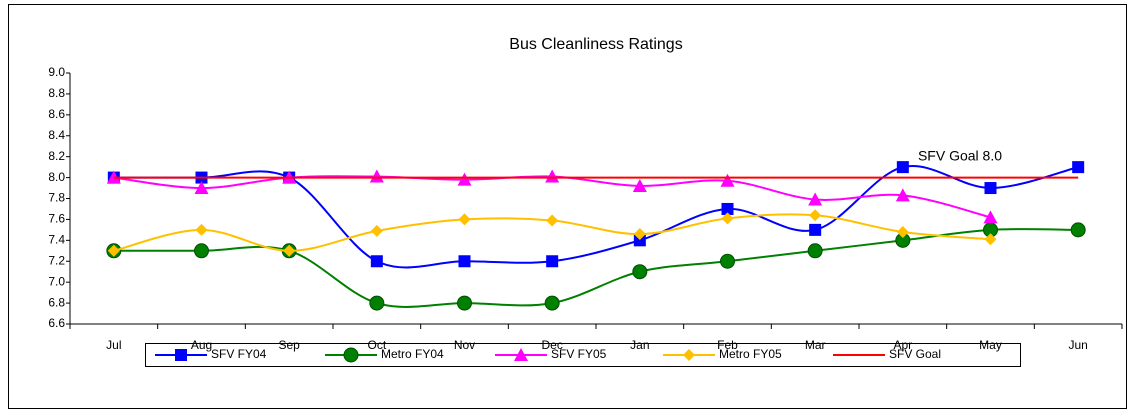 The image size is (1134, 415). What do you see at coordinates (56, 323) in the screenshot?
I see `y-tick-label: 6.6` at bounding box center [56, 323].